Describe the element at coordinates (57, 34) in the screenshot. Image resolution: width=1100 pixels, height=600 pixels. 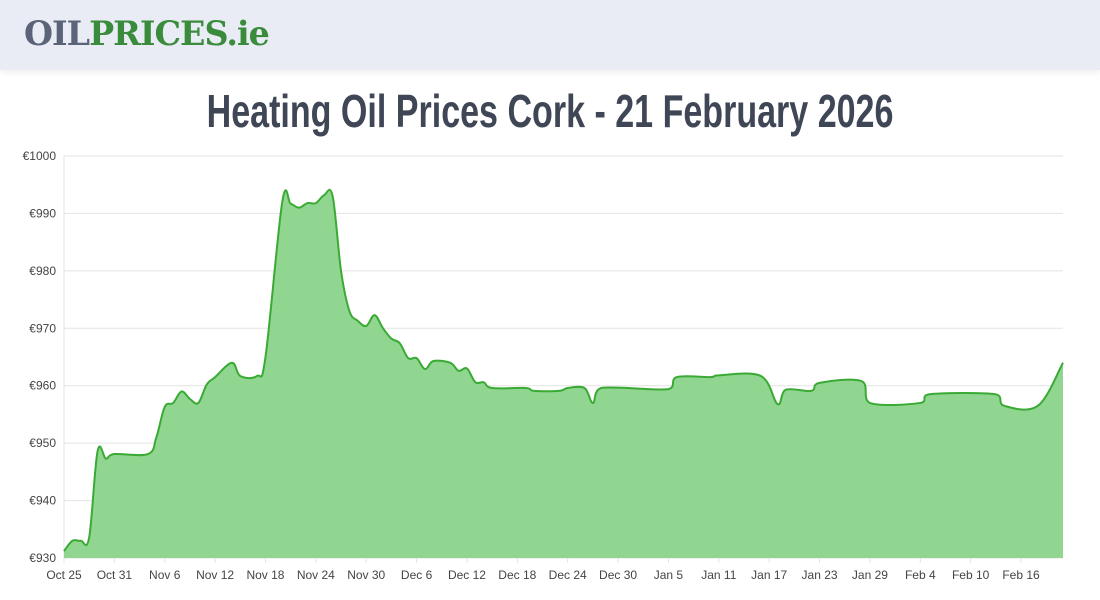
I see `logo-oil: OIL` at that location.